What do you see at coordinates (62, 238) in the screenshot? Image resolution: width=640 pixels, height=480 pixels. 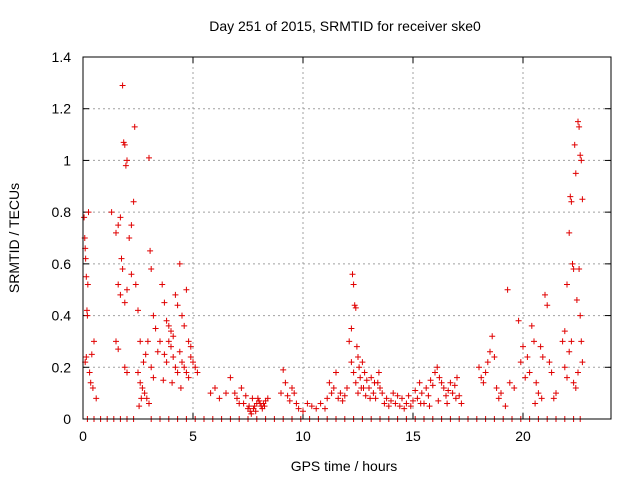 I see `y-tick-labels: 0 0.2 0.4 0.6 0.8 1 1.2 1.4` at bounding box center [62, 238].